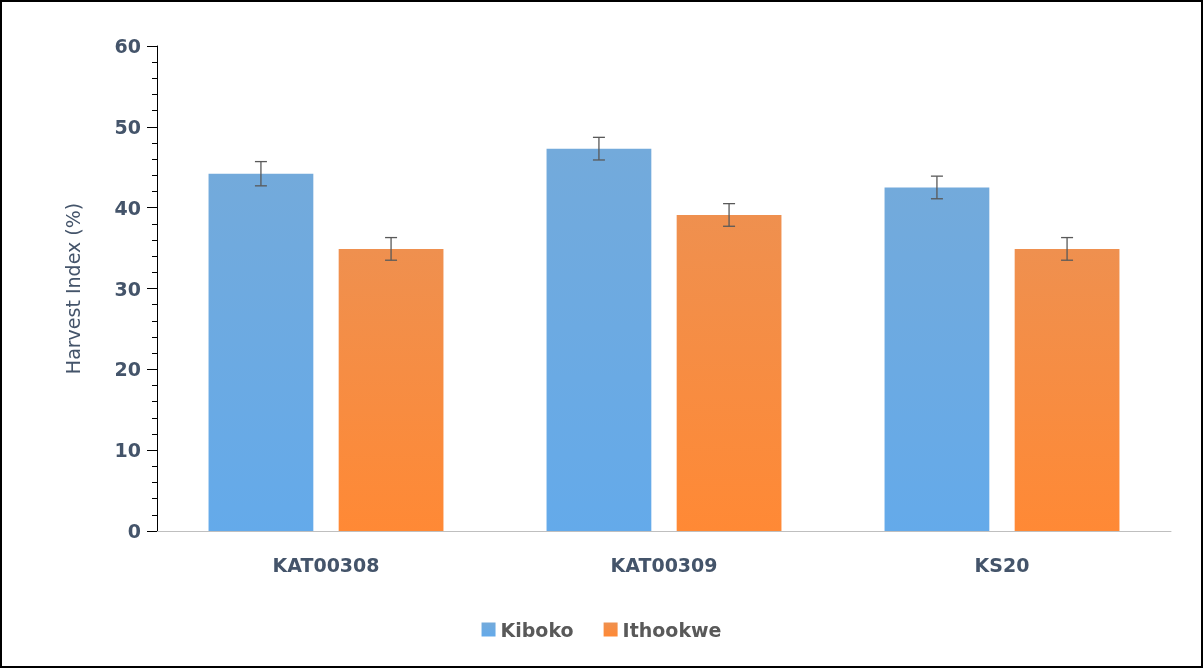 This screenshot has height=668, width=1203. Describe the element at coordinates (134, 531) in the screenshot. I see `y-tick-label: 0` at that location.